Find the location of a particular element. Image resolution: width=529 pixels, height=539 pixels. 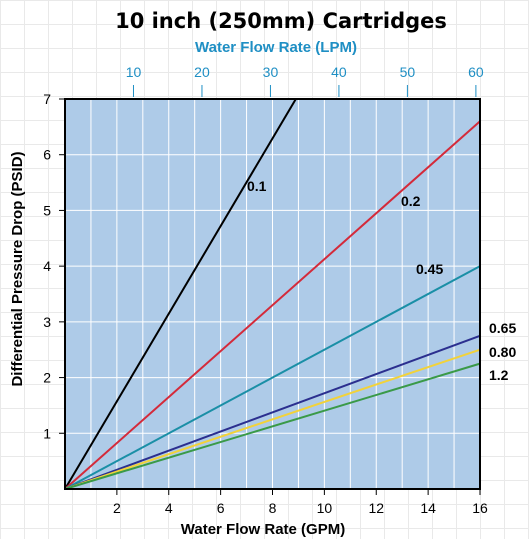

x-tick-label: 2 is located at coordinates (117, 508).